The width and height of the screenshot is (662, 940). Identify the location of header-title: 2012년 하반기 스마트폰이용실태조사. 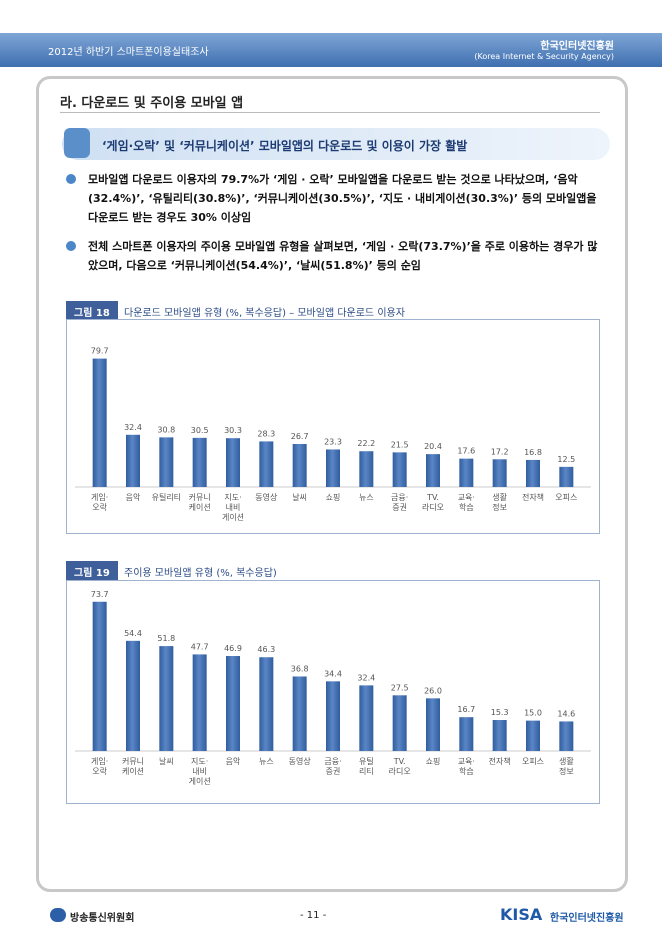
(128, 52).